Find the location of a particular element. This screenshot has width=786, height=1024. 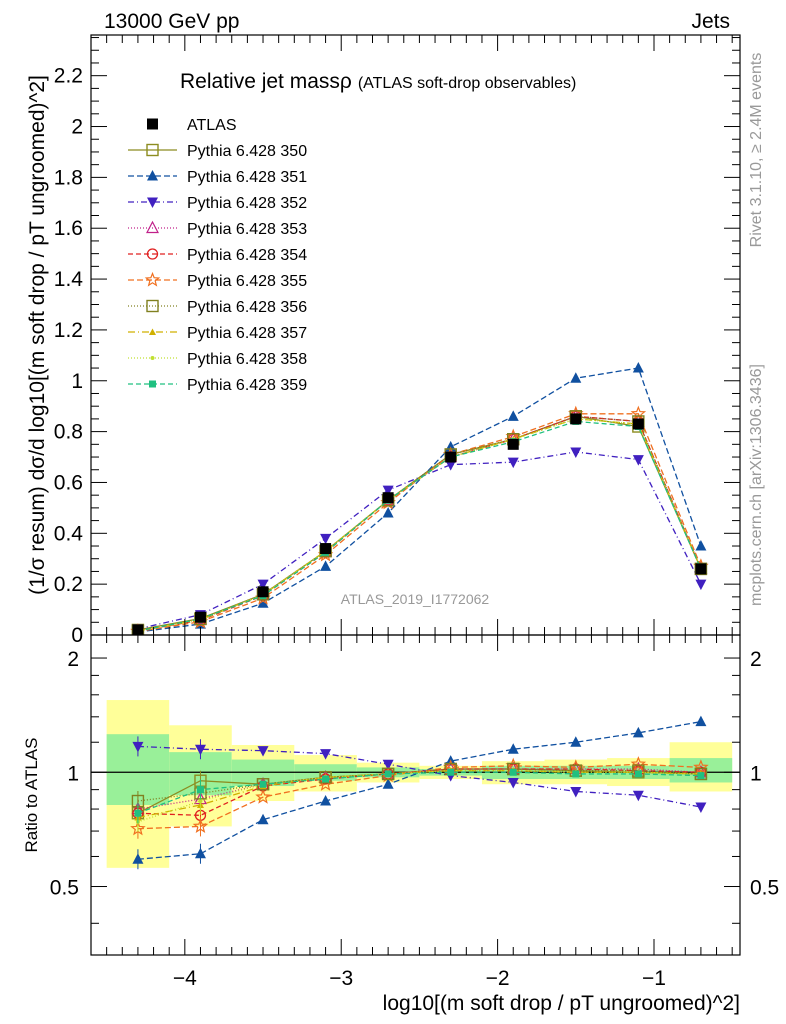

ratio-y-tick-label: 0.5 is located at coordinates (764, 888).